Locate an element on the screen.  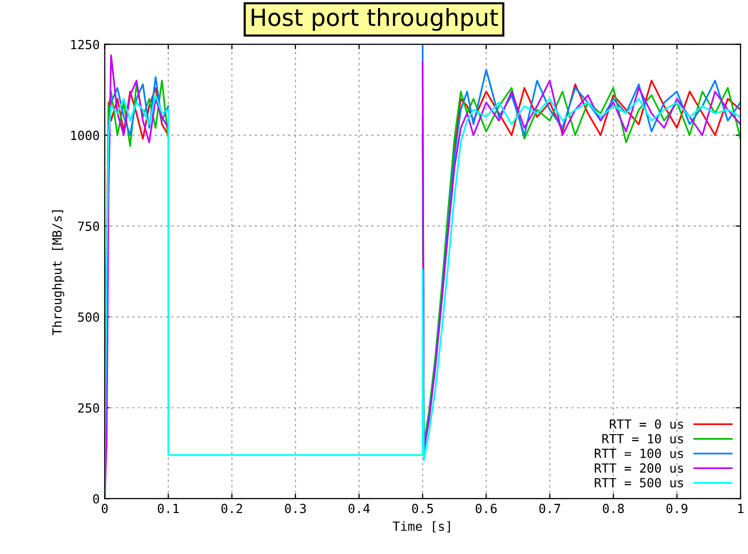
x-tick-label: 1 is located at coordinates (741, 509).